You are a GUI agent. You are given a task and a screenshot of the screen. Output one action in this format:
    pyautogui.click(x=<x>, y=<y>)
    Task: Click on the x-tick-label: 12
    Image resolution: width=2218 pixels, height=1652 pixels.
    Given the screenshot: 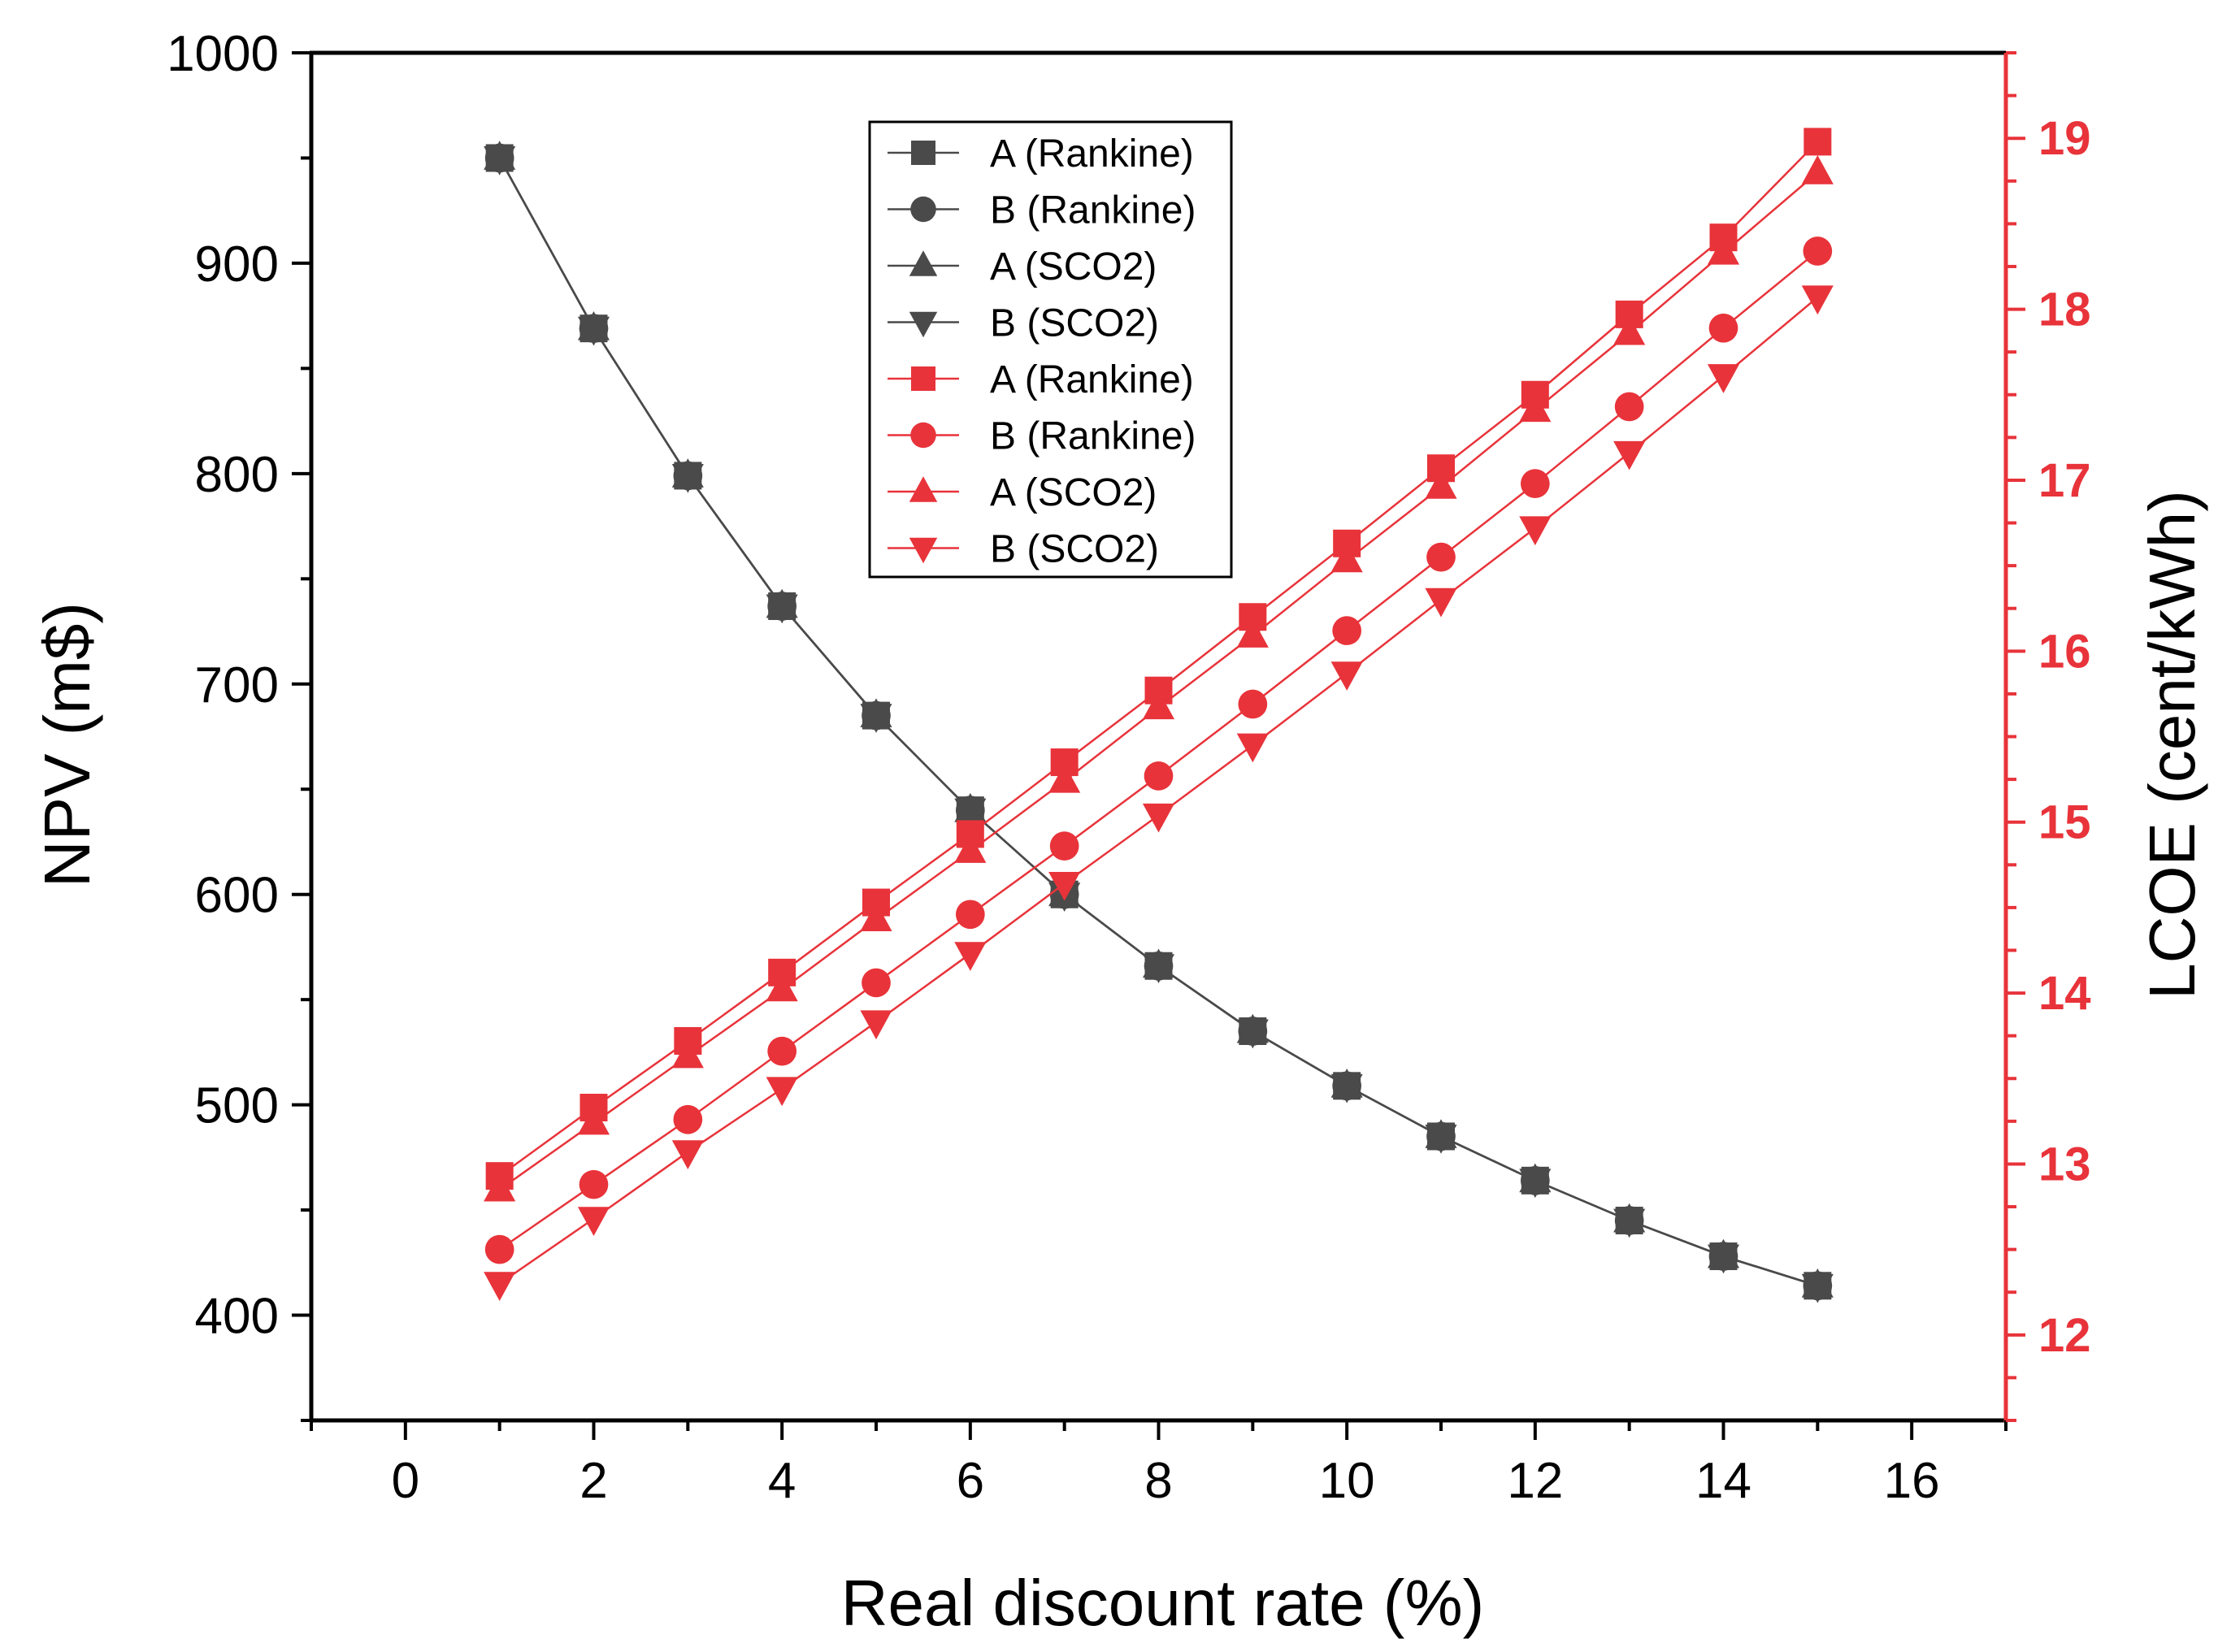 What is the action you would take?
    pyautogui.click(x=1535, y=1481)
    